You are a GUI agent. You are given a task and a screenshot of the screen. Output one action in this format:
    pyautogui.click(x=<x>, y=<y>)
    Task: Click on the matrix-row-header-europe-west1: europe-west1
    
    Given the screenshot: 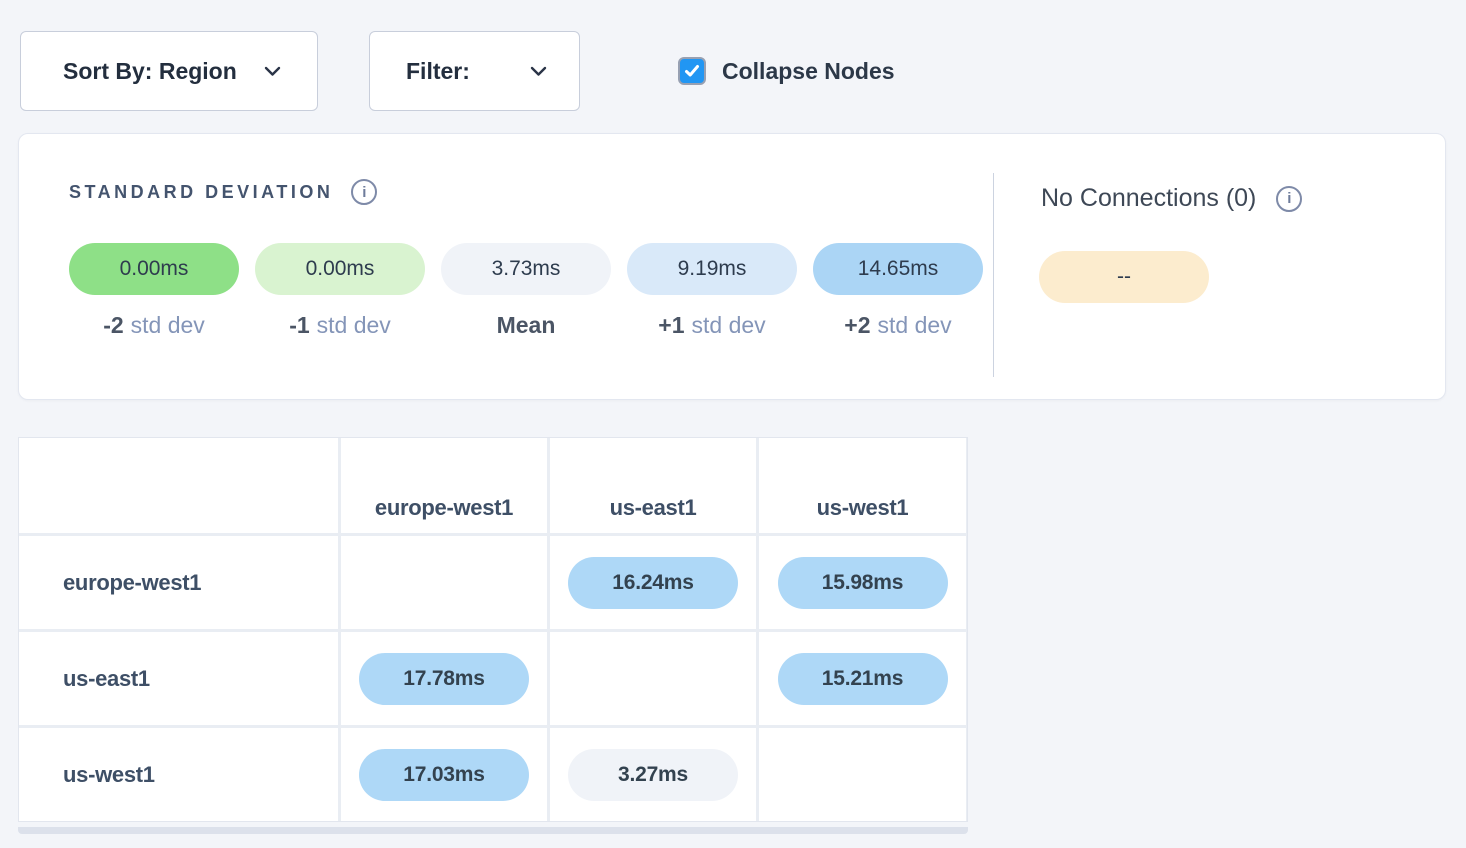 What is the action you would take?
    pyautogui.click(x=178, y=582)
    